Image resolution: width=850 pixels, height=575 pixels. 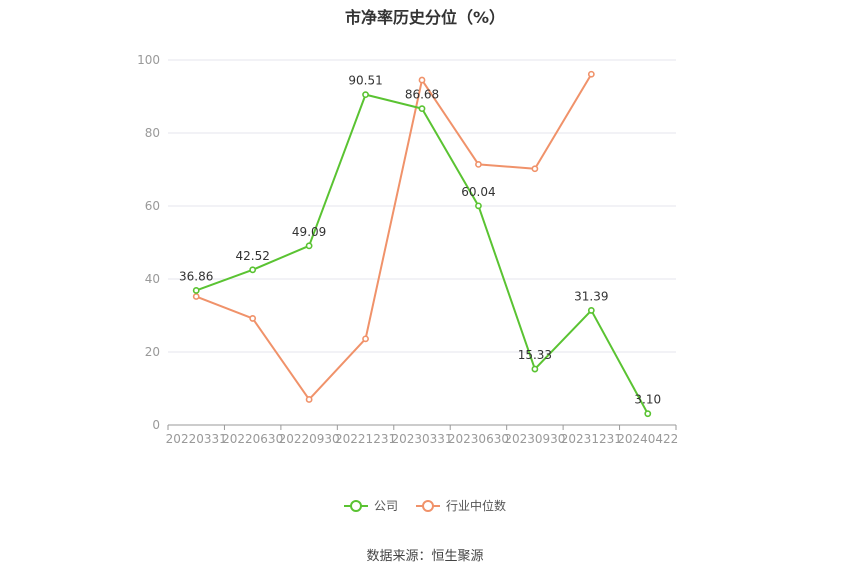 I want to click on y-tick-label: 40, so click(x=152, y=279).